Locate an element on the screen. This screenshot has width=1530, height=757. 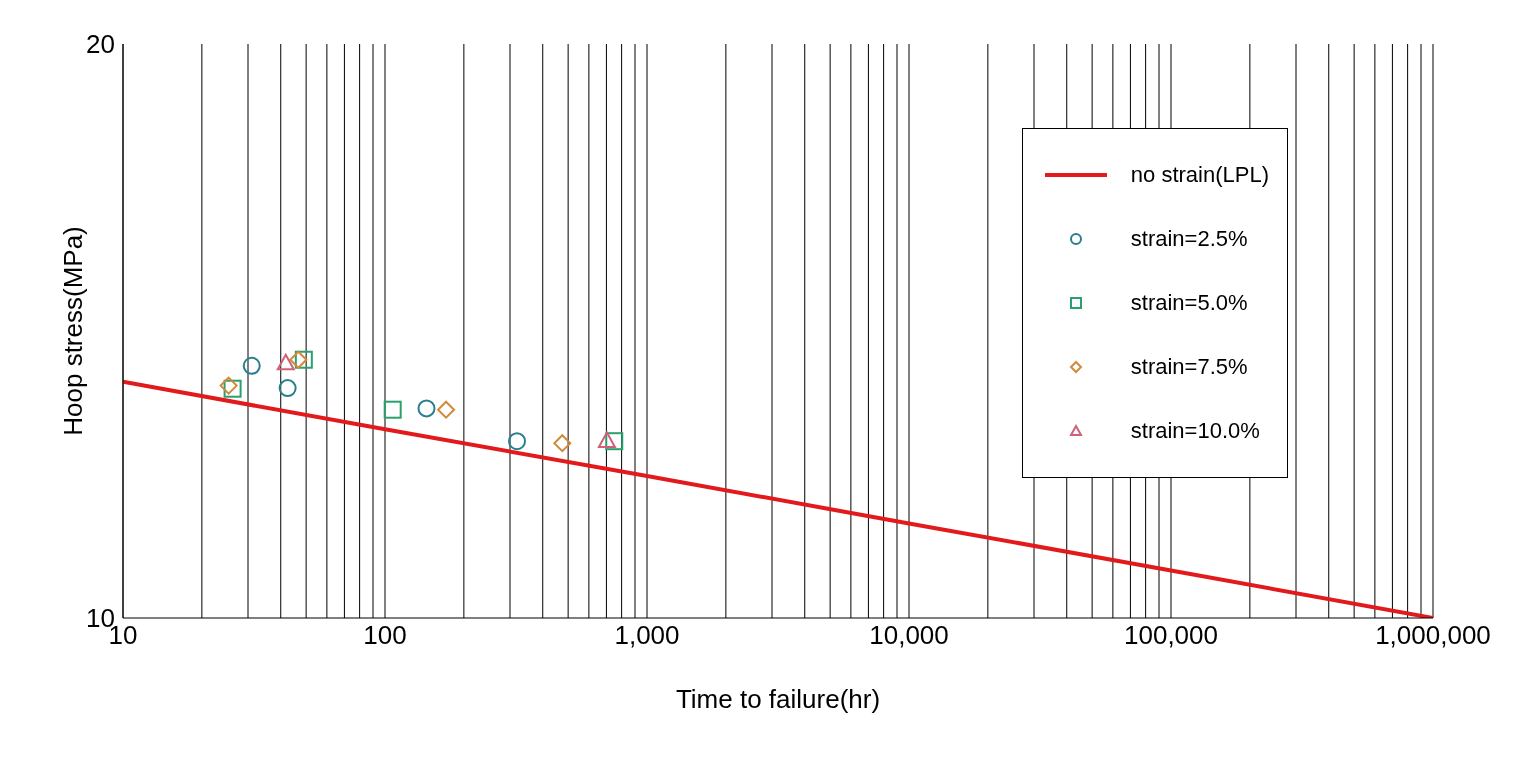
x-tick-label: 1,000,000 is located at coordinates (1433, 635).